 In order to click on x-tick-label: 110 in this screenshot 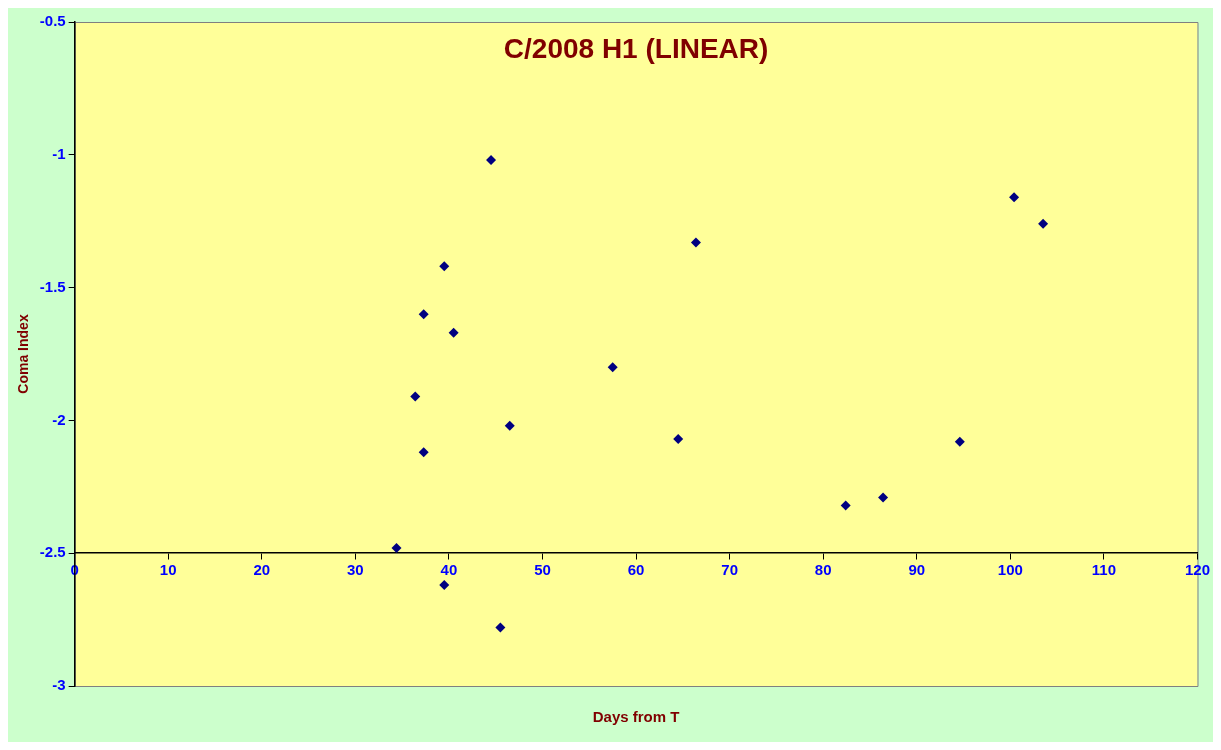, I will do `click(1104, 570)`.